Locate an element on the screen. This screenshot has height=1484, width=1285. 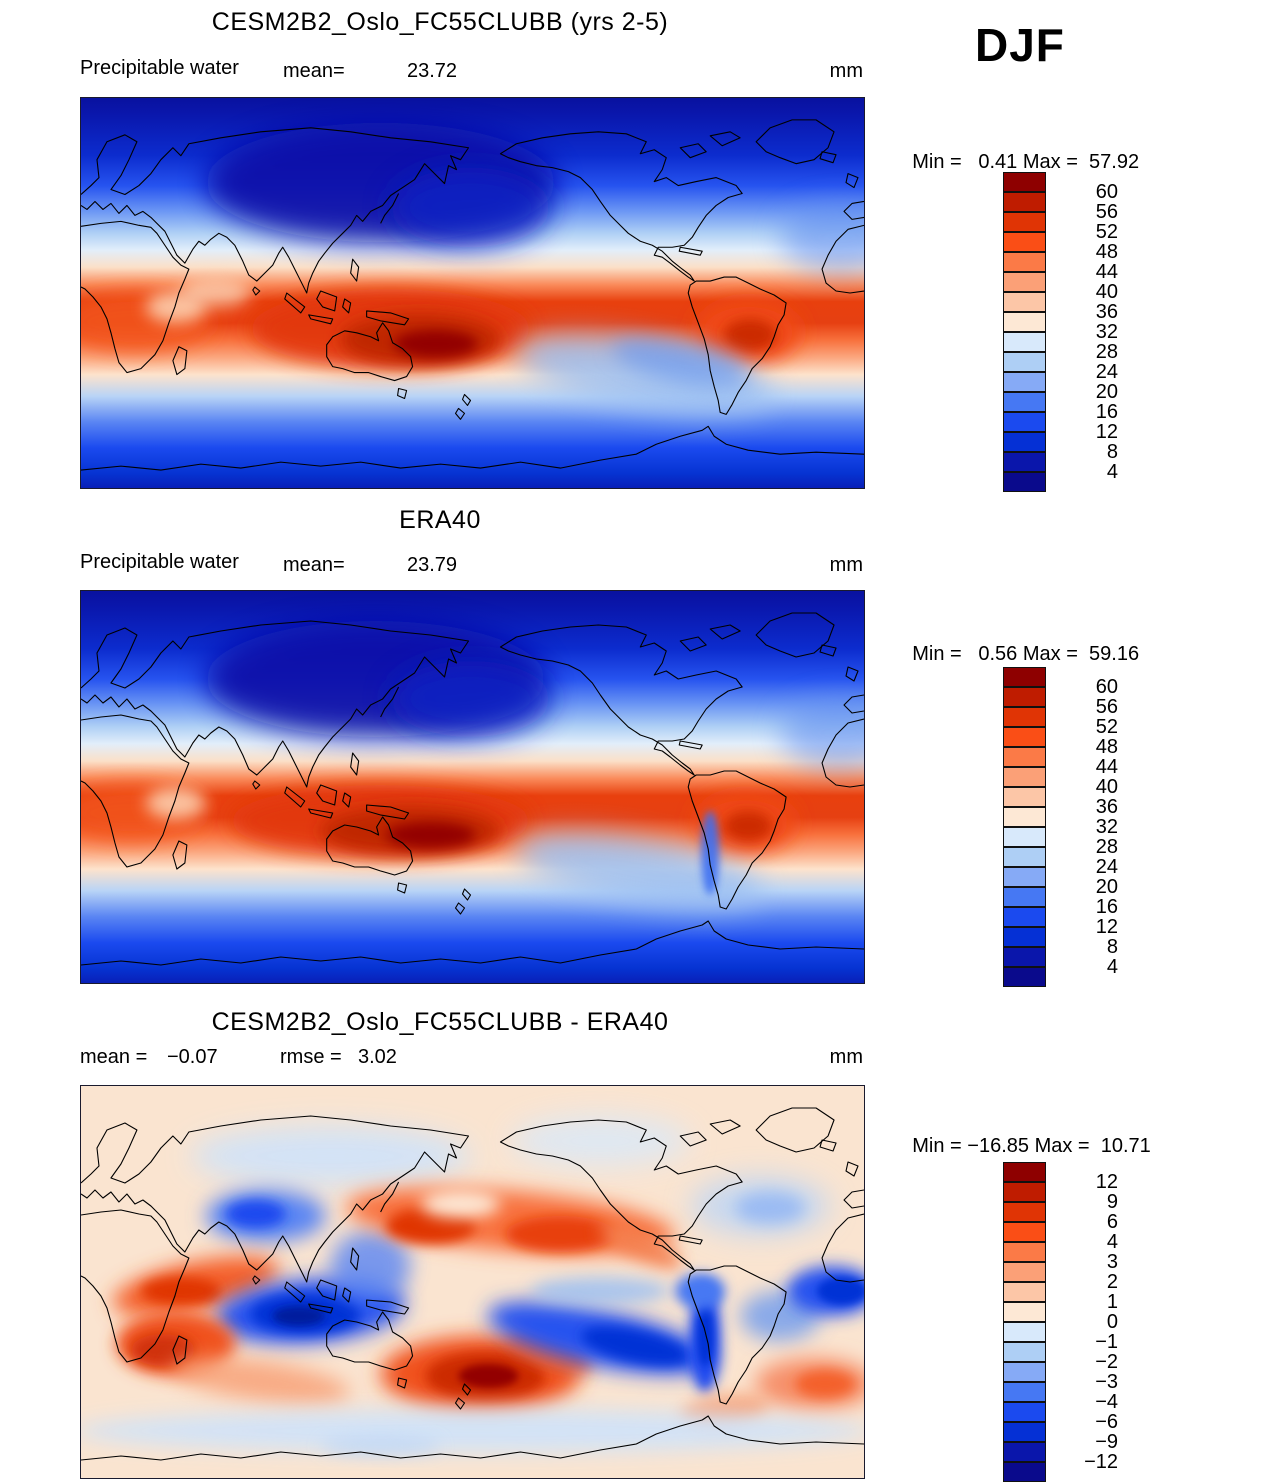
colorbar-tick-label: 2 is located at coordinates (1112, 1282).